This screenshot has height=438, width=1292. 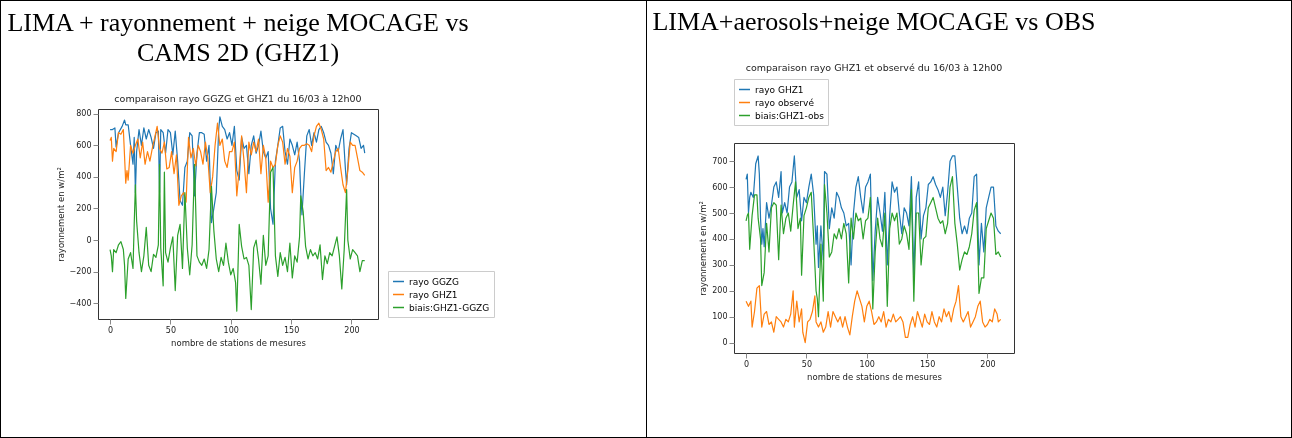 I want to click on legend-label: rayo GGZG, so click(x=434, y=281).